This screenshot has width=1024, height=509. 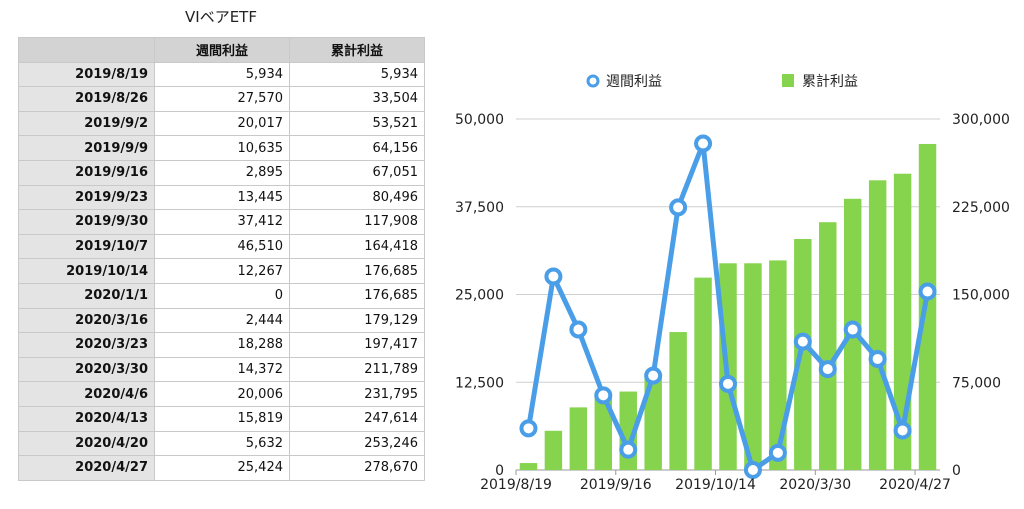 What do you see at coordinates (981, 120) in the screenshot?
I see `y-right-tick-label: 300,000` at bounding box center [981, 120].